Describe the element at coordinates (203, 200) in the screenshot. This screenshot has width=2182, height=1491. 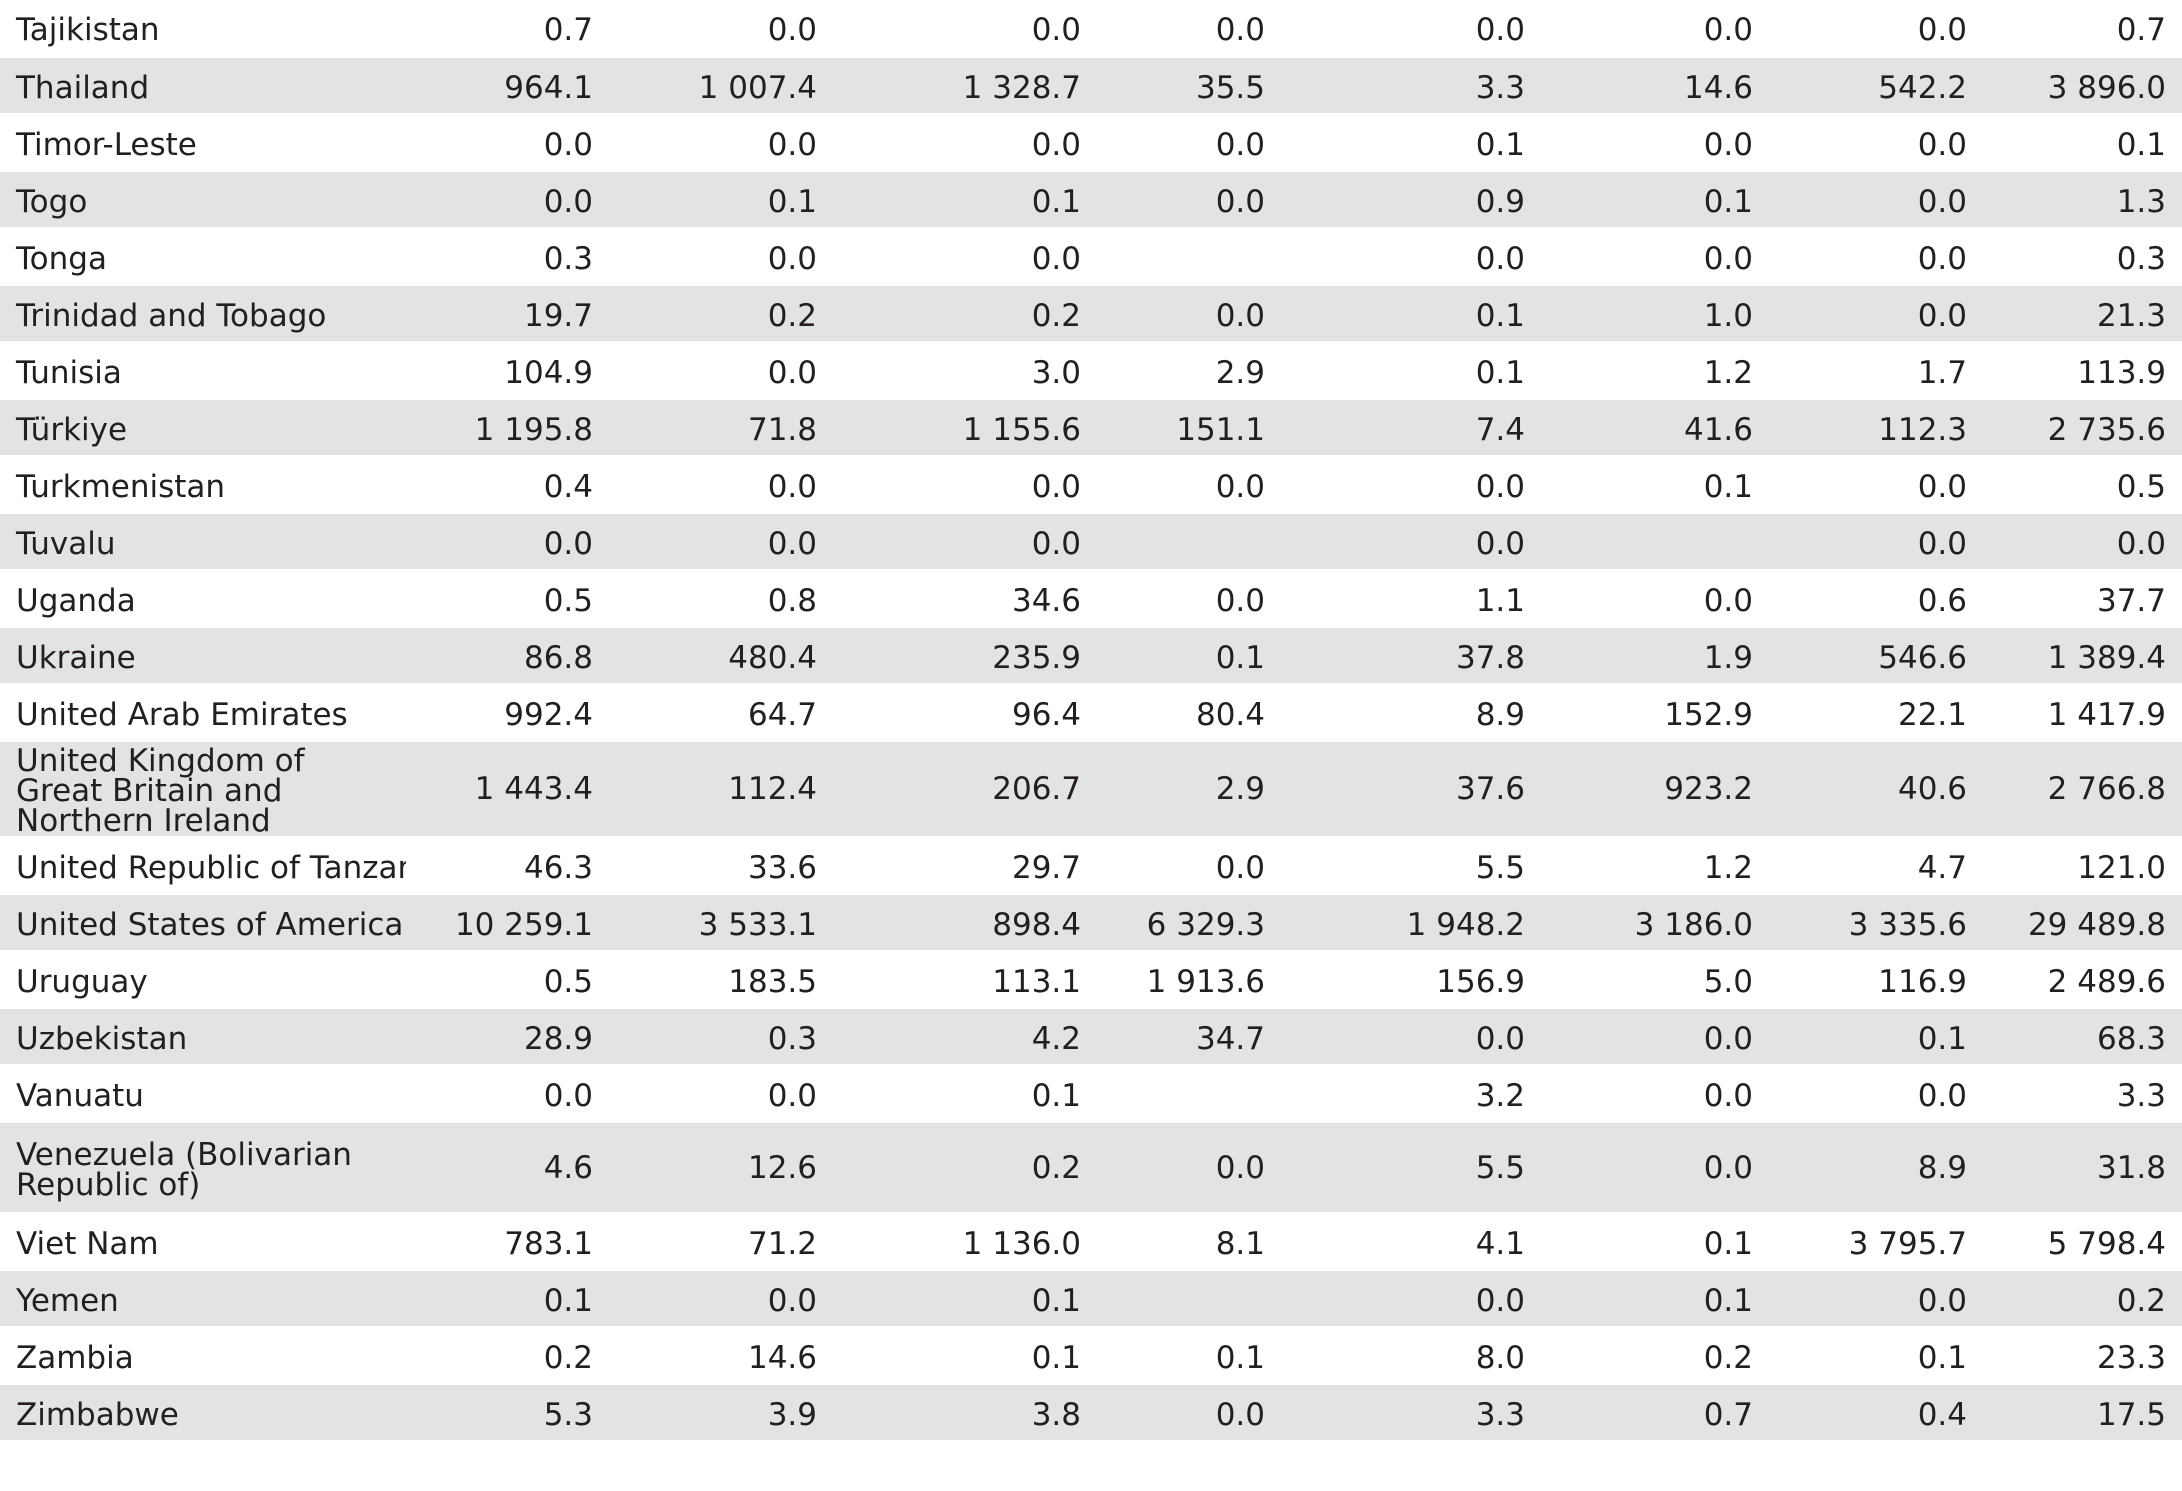
I see `country-name: Togo` at that location.